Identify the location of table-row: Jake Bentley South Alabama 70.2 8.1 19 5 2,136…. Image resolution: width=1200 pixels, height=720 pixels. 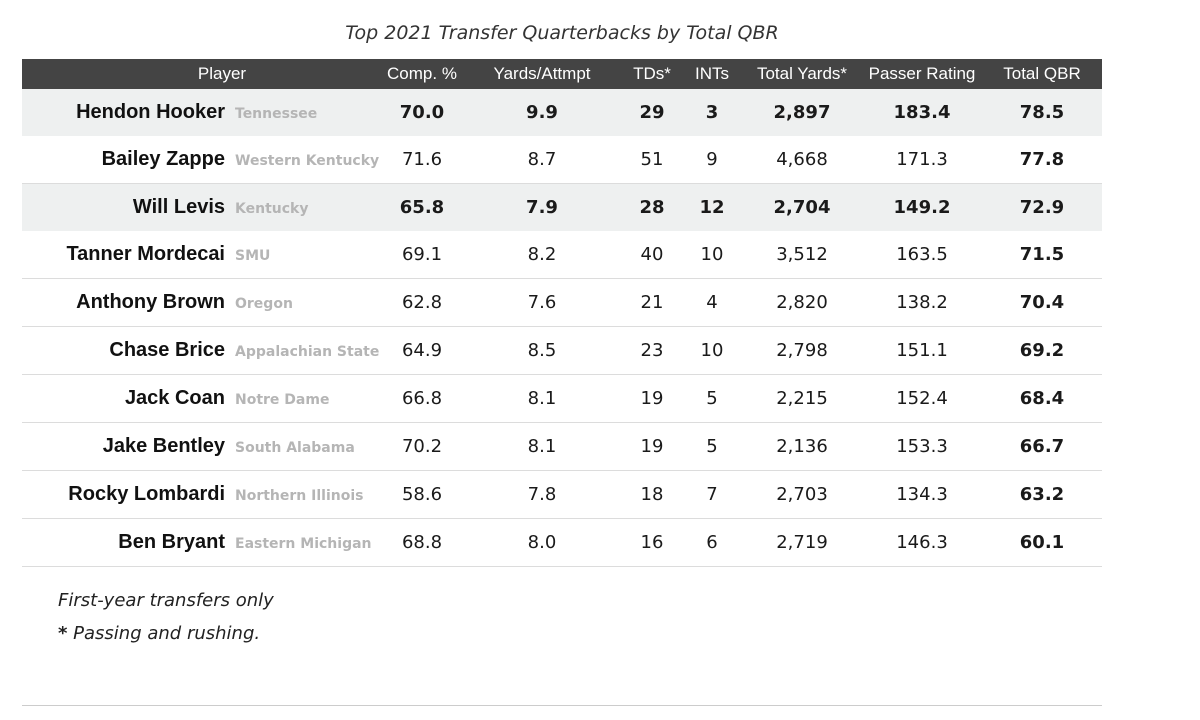
(562, 446).